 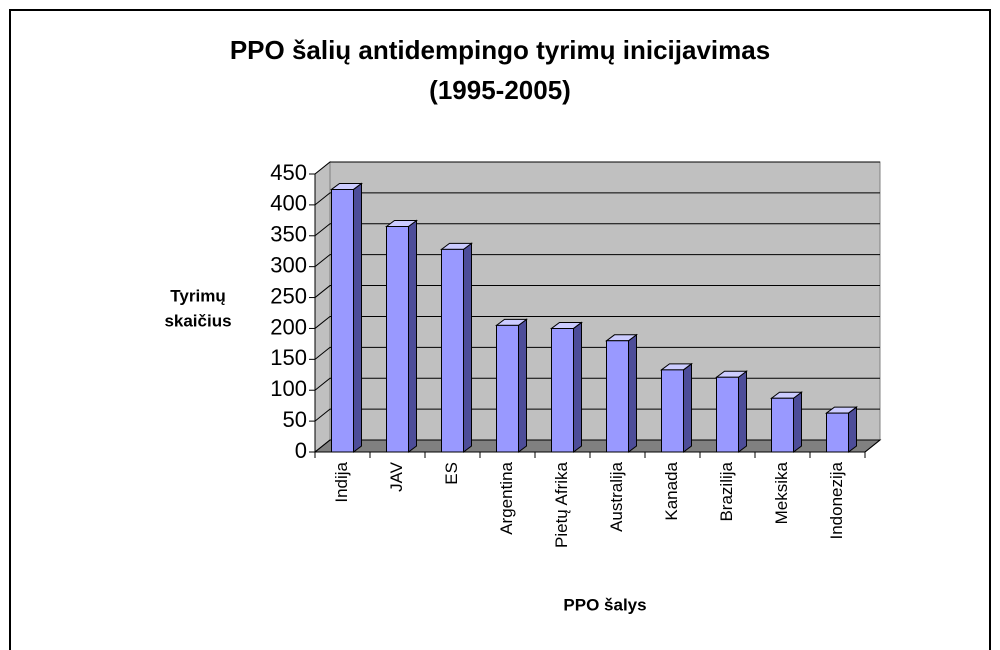 What do you see at coordinates (322, 307) in the screenshot?
I see `side-wall` at bounding box center [322, 307].